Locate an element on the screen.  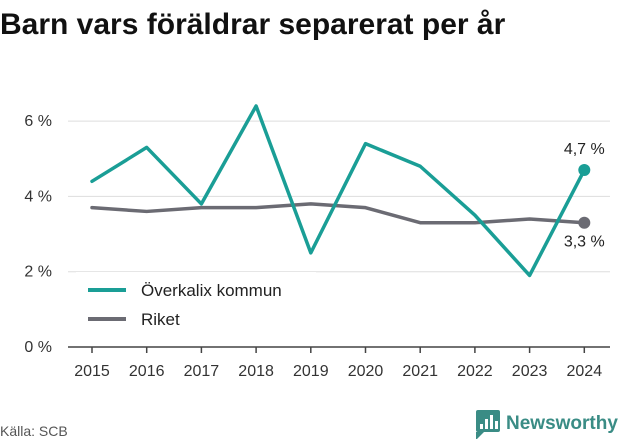
y-tick-label: 6 % is located at coordinates (38, 121).